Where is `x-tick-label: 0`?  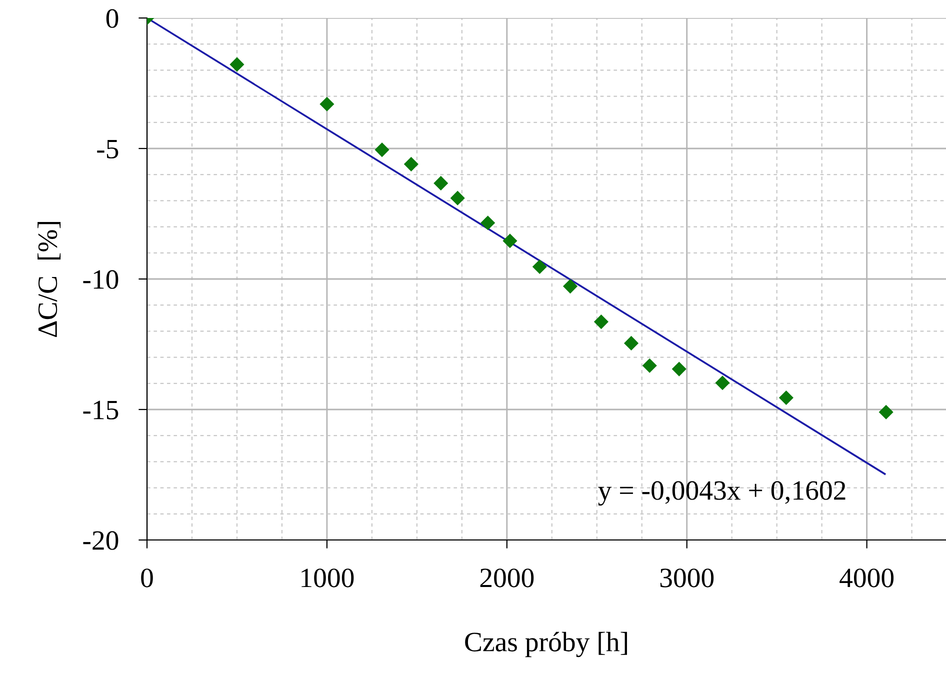
x-tick-label: 0 is located at coordinates (147, 578).